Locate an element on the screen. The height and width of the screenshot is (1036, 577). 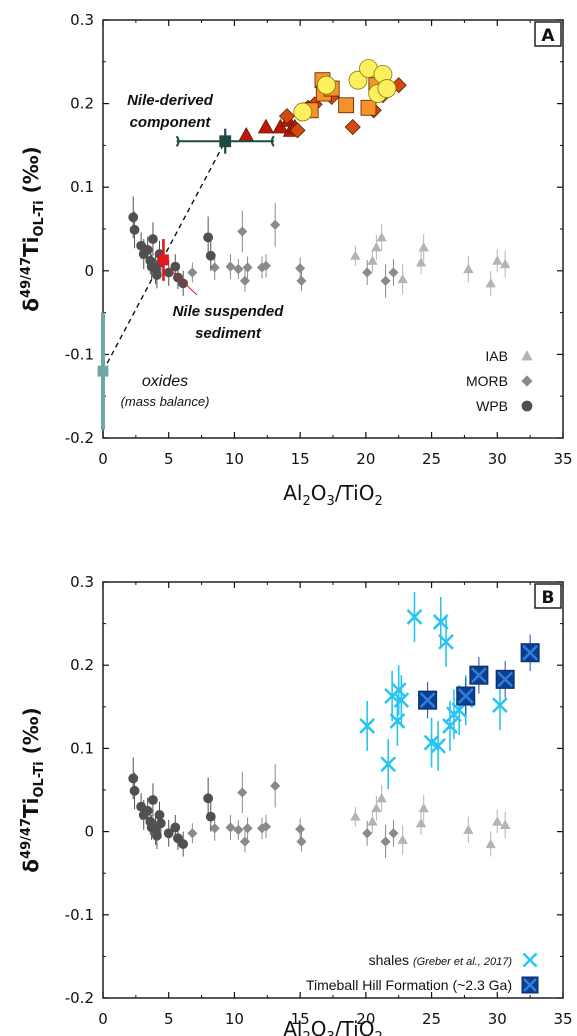
x-tick-label-part: 25 is located at coordinates (431, 459).